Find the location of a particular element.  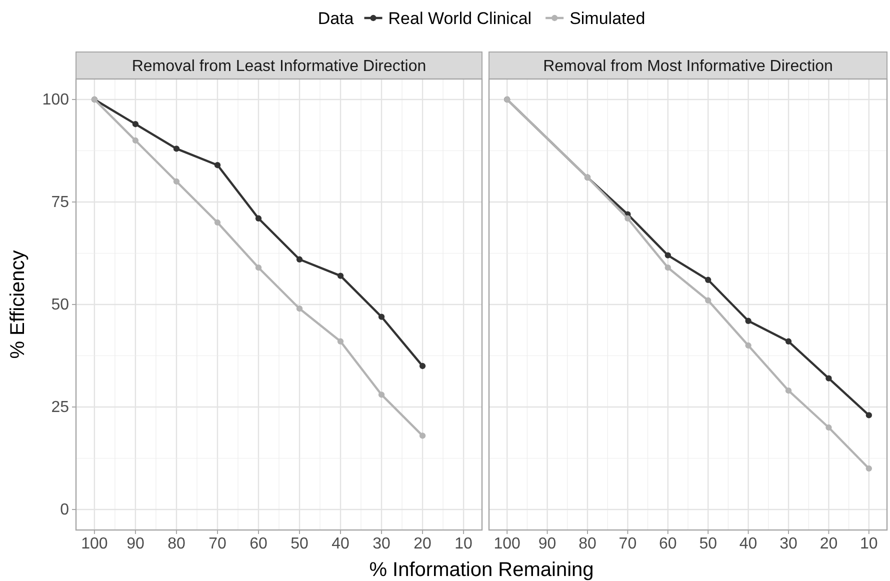

legend-label: Simulated is located at coordinates (608, 18).